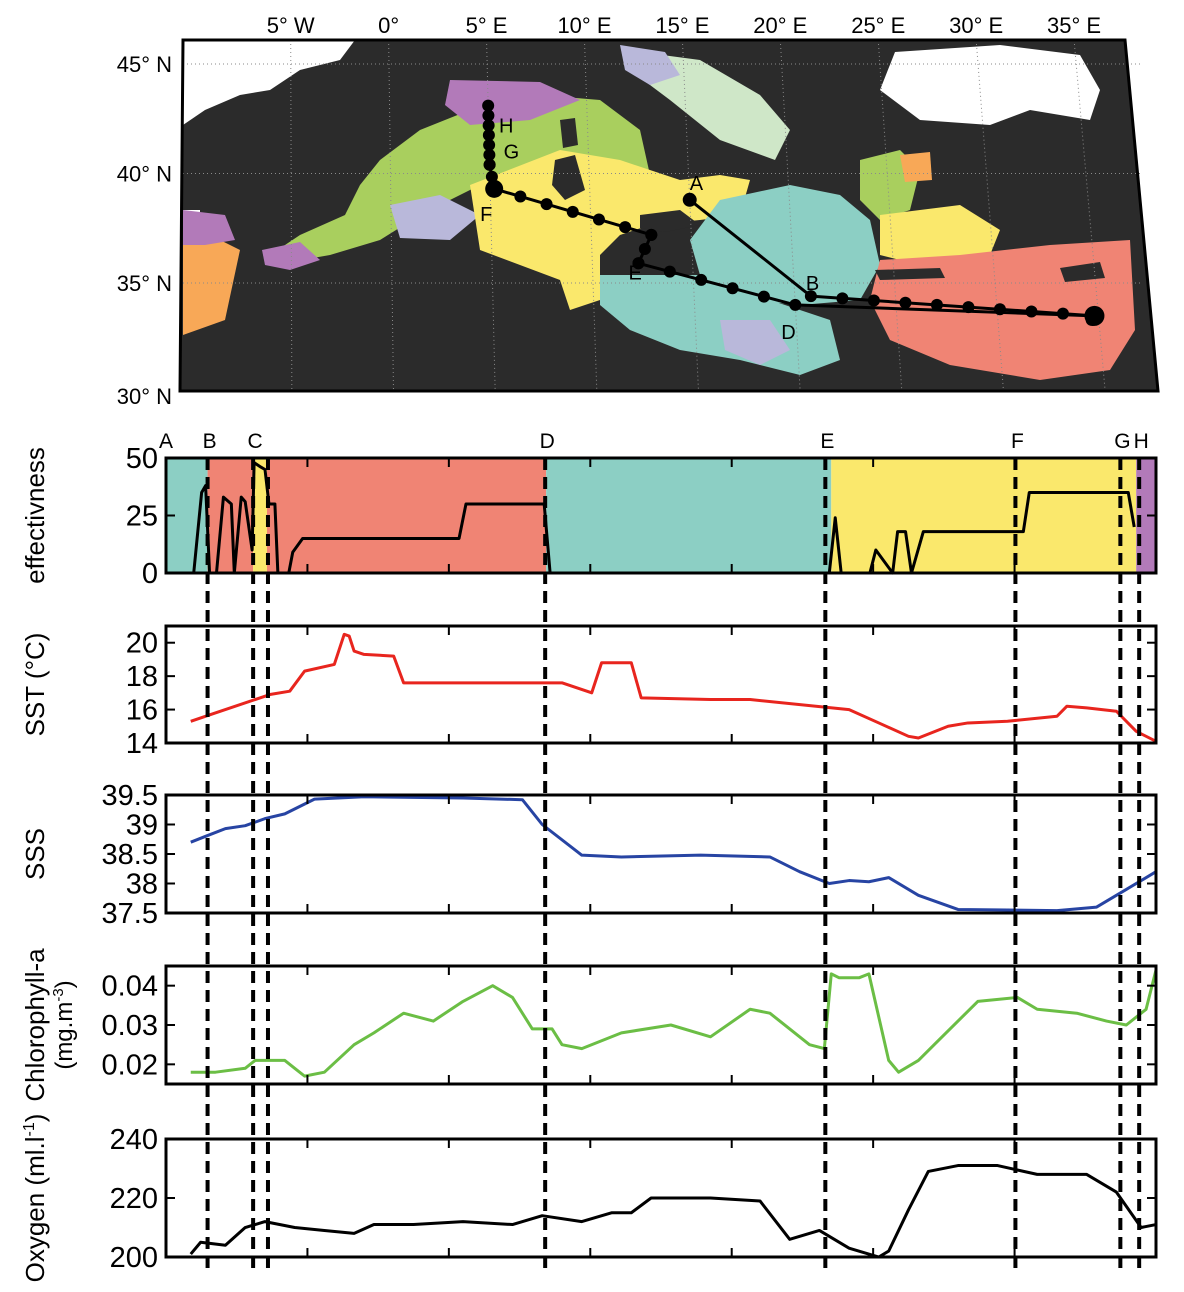 The height and width of the screenshot is (1292, 1184). What do you see at coordinates (697, 184) in the screenshot?
I see `track-point-label: A` at bounding box center [697, 184].